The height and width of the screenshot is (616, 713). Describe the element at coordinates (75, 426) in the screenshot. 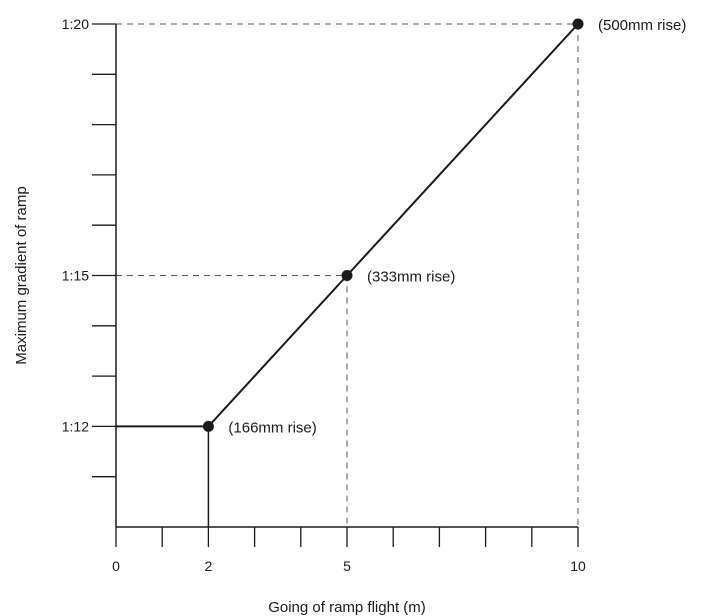

I see `y-tick-label: 1:12` at that location.